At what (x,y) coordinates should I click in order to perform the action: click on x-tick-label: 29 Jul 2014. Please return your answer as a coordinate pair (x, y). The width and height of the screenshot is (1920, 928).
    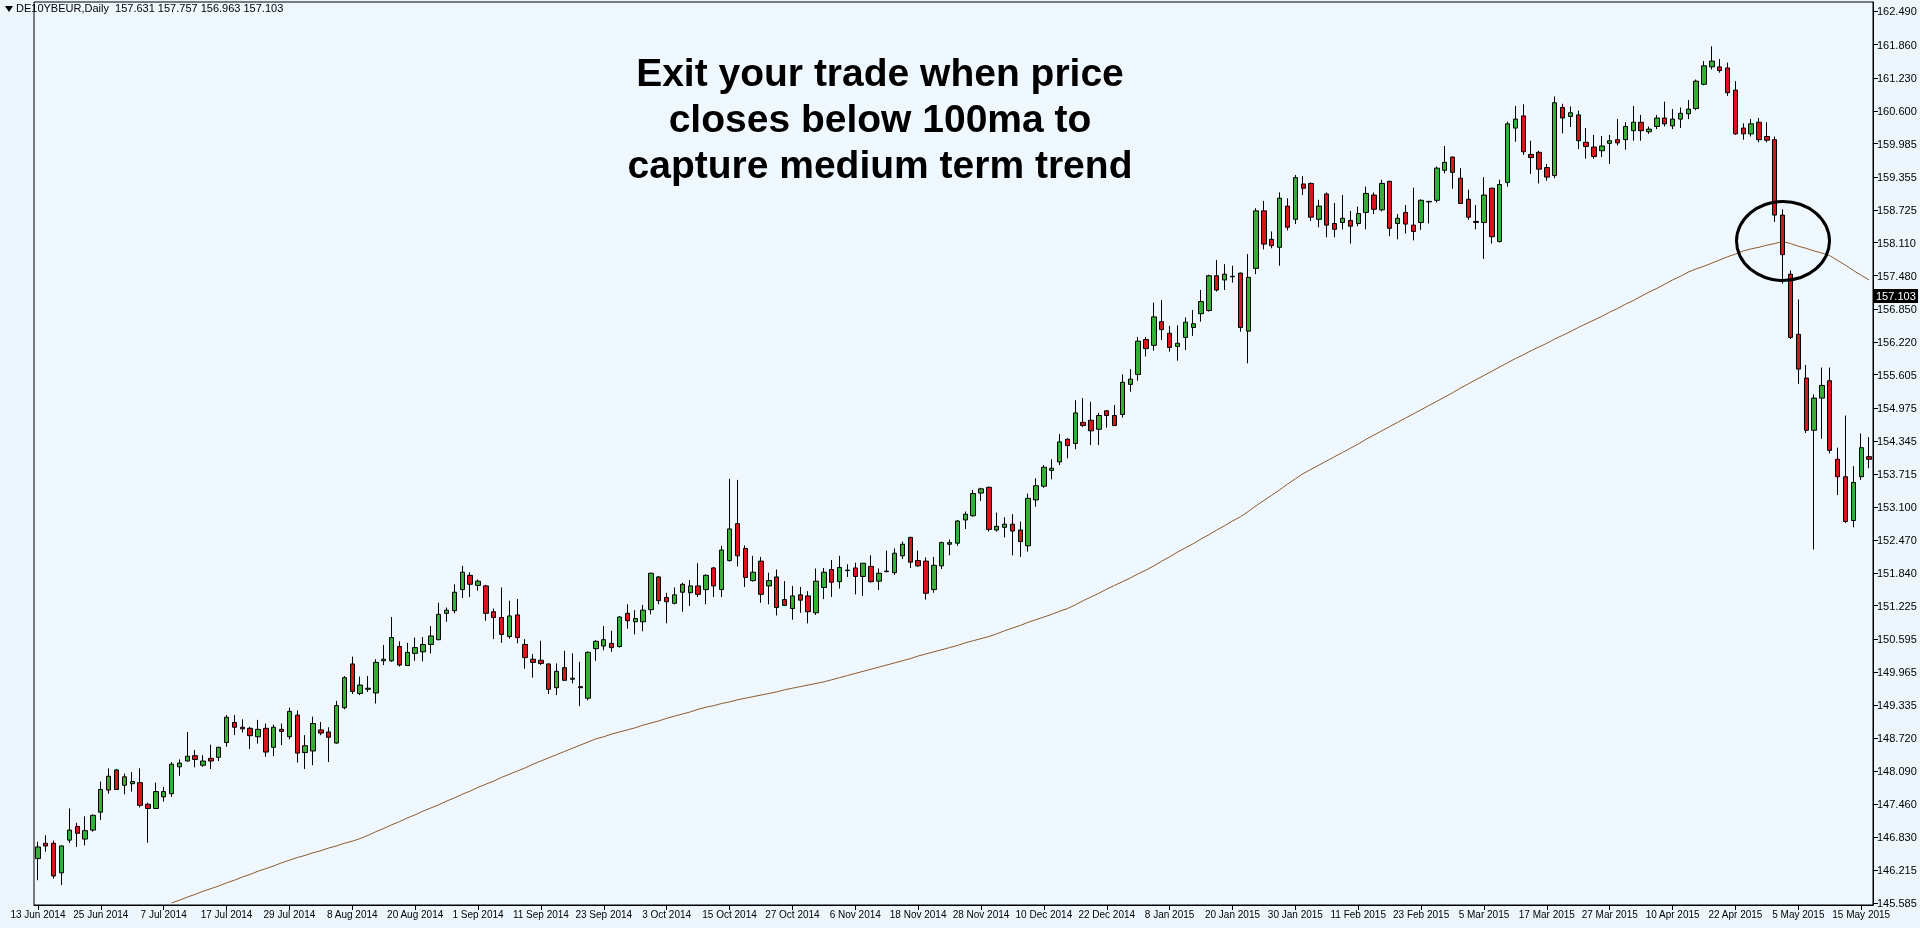
    Looking at the image, I should click on (289, 914).